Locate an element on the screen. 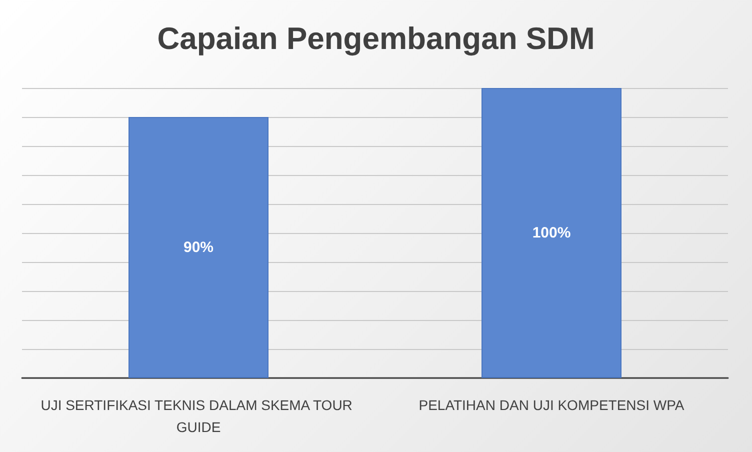 Image resolution: width=752 pixels, height=452 pixels. data-label: 90% is located at coordinates (198, 247).